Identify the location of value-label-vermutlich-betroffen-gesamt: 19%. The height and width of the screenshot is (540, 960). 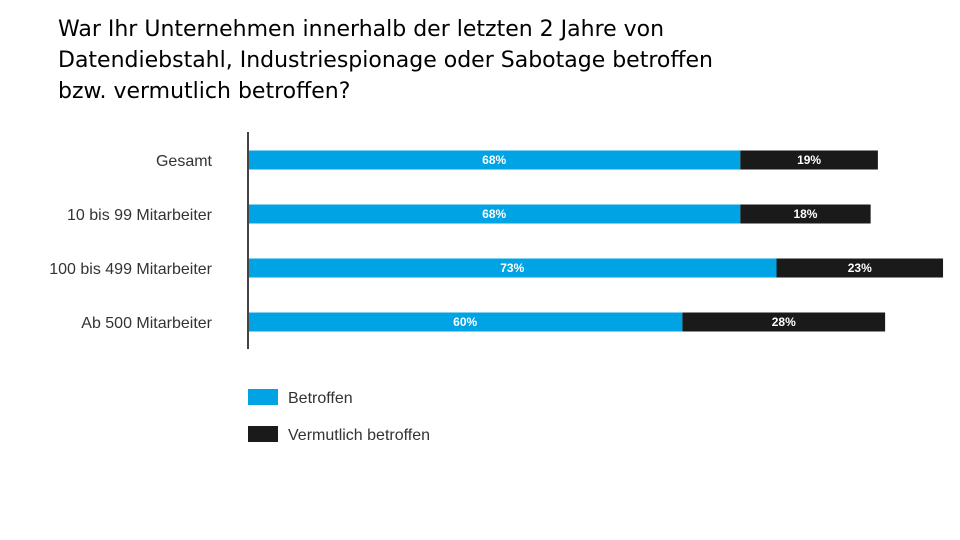
(809, 160).